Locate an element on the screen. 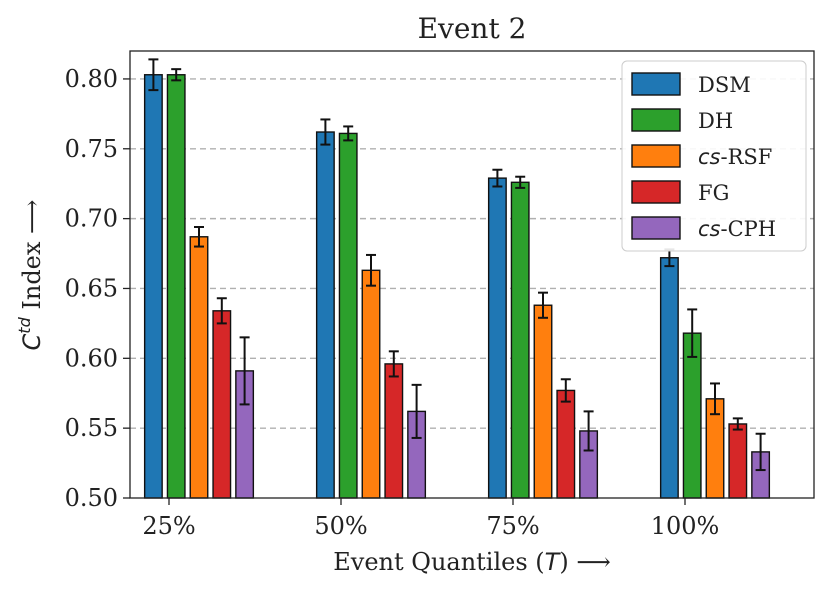 Image resolution: width=831 pixels, height=592 pixels. y-axis-label-var: C is located at coordinates (32, 341).